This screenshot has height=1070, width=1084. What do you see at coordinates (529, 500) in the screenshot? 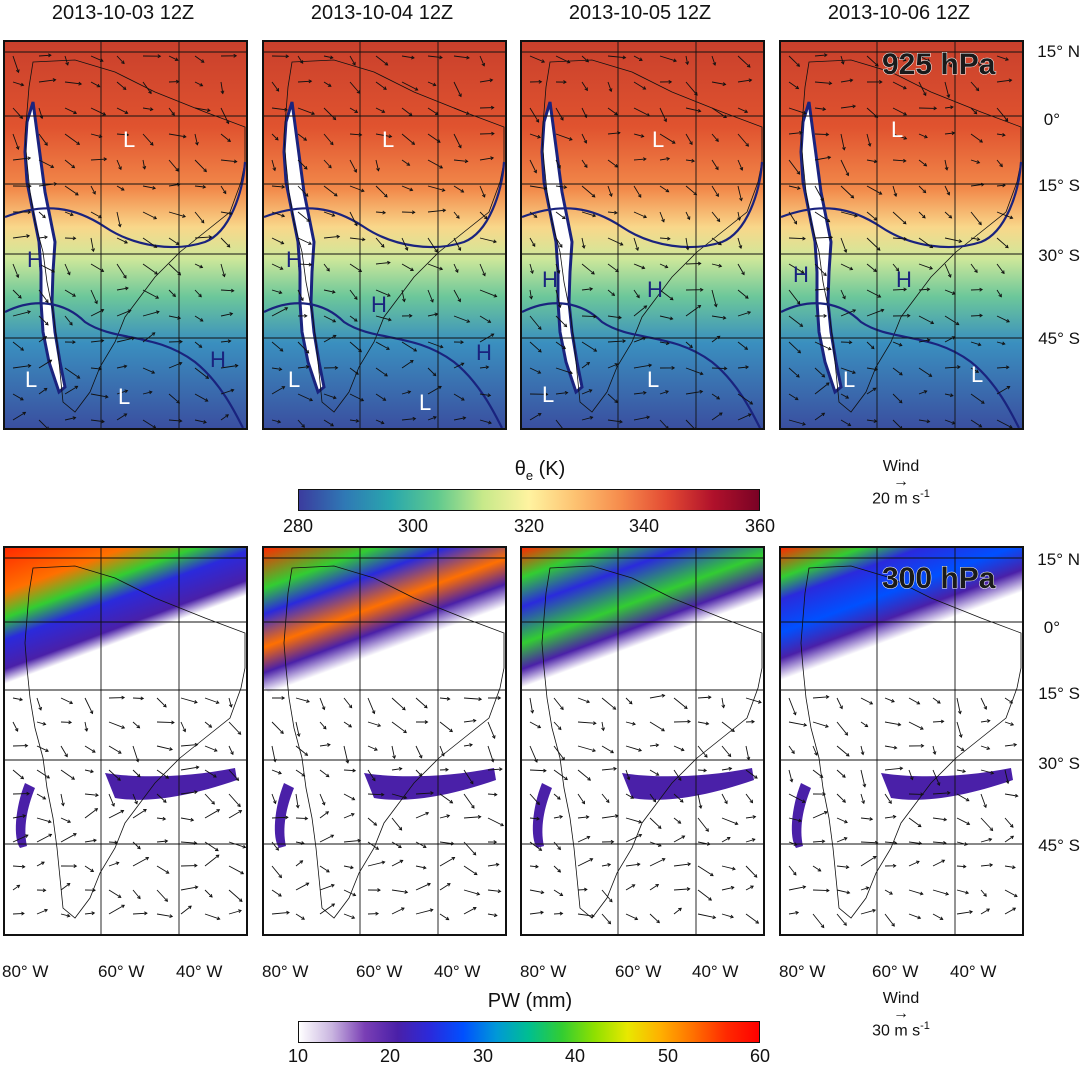
I see `colorbar-top` at bounding box center [529, 500].